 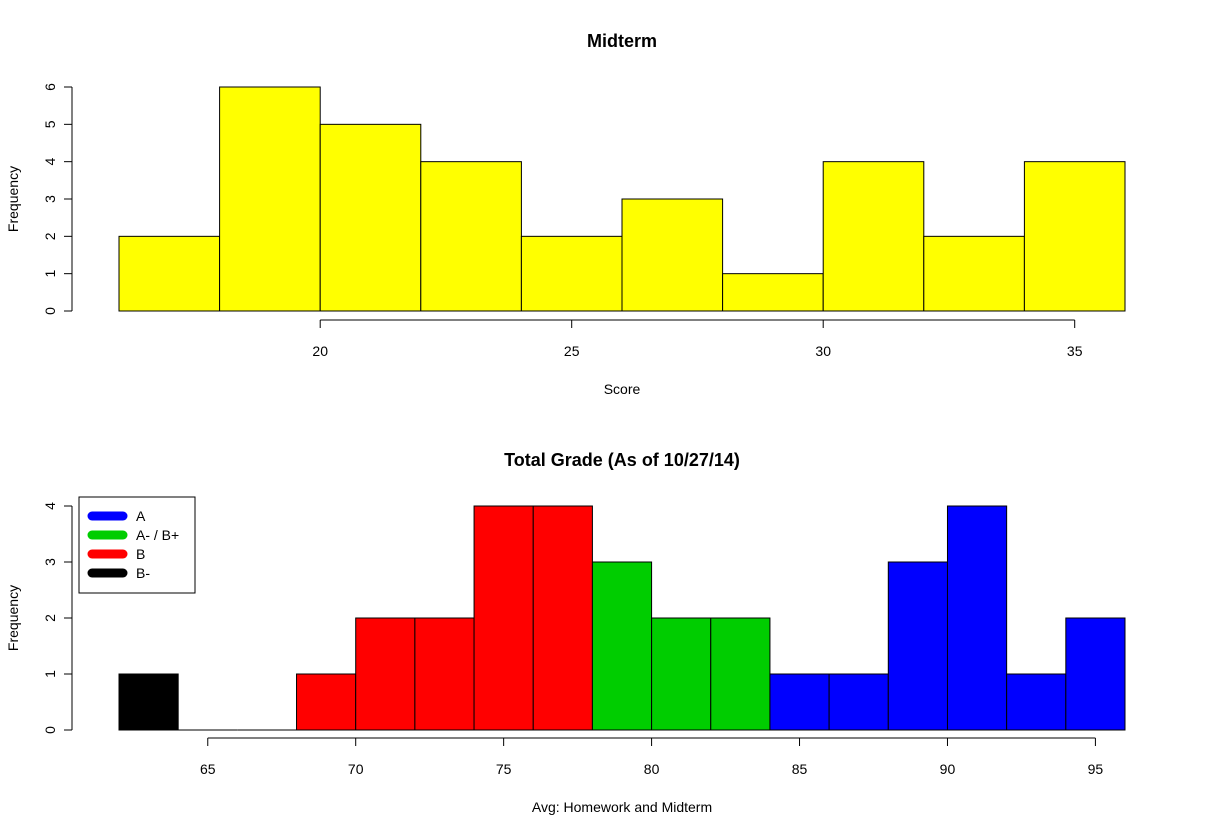 I want to click on x-axis-label: Avg: Homework and Midterm, so click(x=622, y=807).